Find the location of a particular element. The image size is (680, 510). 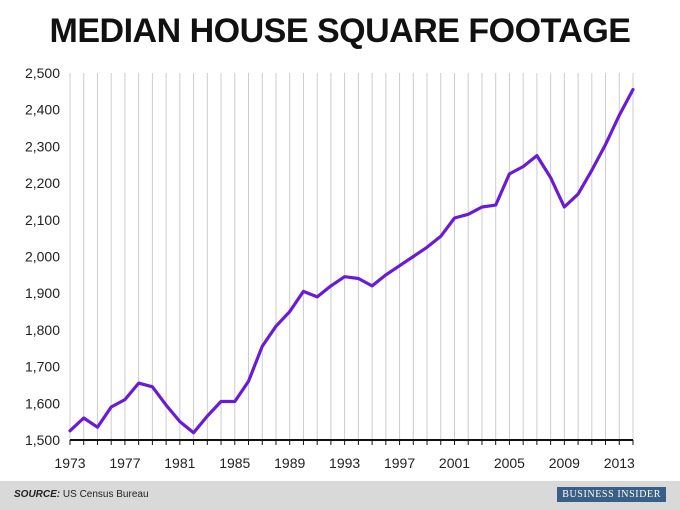

y-tick-label: 2,000 is located at coordinates (42, 257).